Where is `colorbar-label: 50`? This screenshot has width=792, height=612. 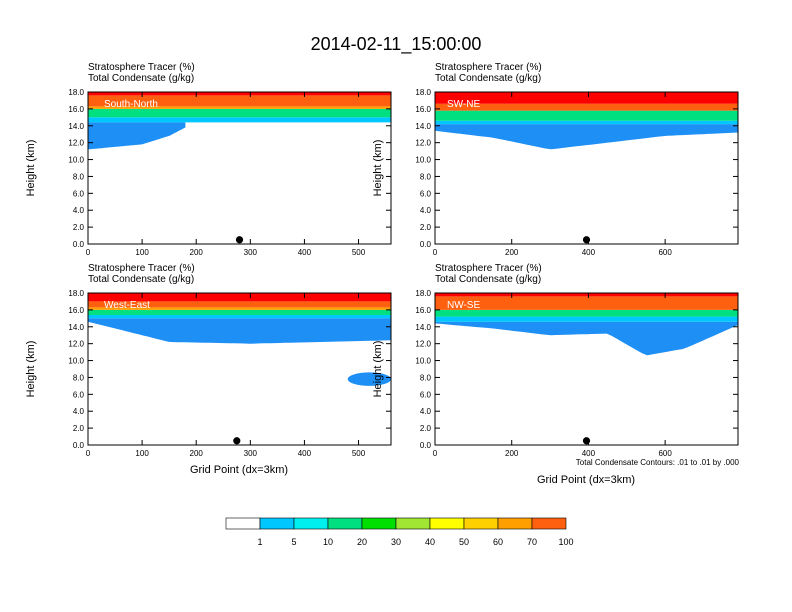
colorbar-label: 50 is located at coordinates (464, 542).